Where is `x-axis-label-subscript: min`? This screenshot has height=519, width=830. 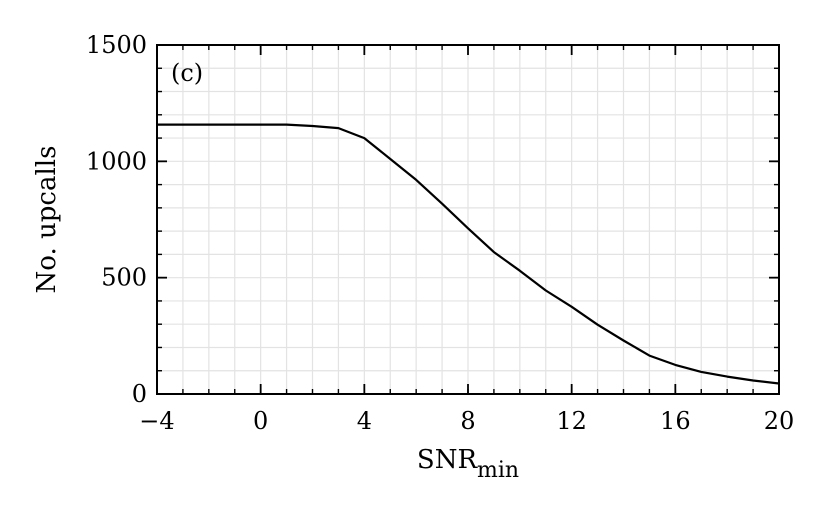 x-axis-label-subscript: min is located at coordinates (498, 470).